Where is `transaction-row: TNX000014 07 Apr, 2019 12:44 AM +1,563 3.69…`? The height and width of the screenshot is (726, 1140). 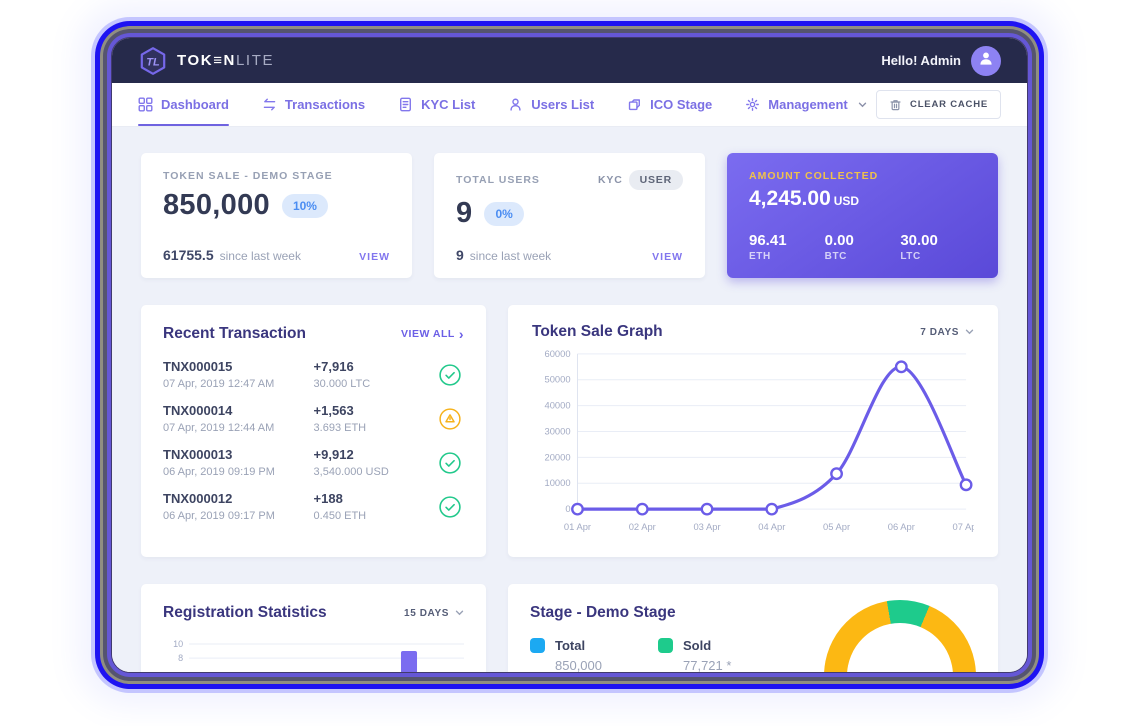 transaction-row: TNX000014 07 Apr, 2019 12:44 AM +1,563 3.69… is located at coordinates (313, 418).